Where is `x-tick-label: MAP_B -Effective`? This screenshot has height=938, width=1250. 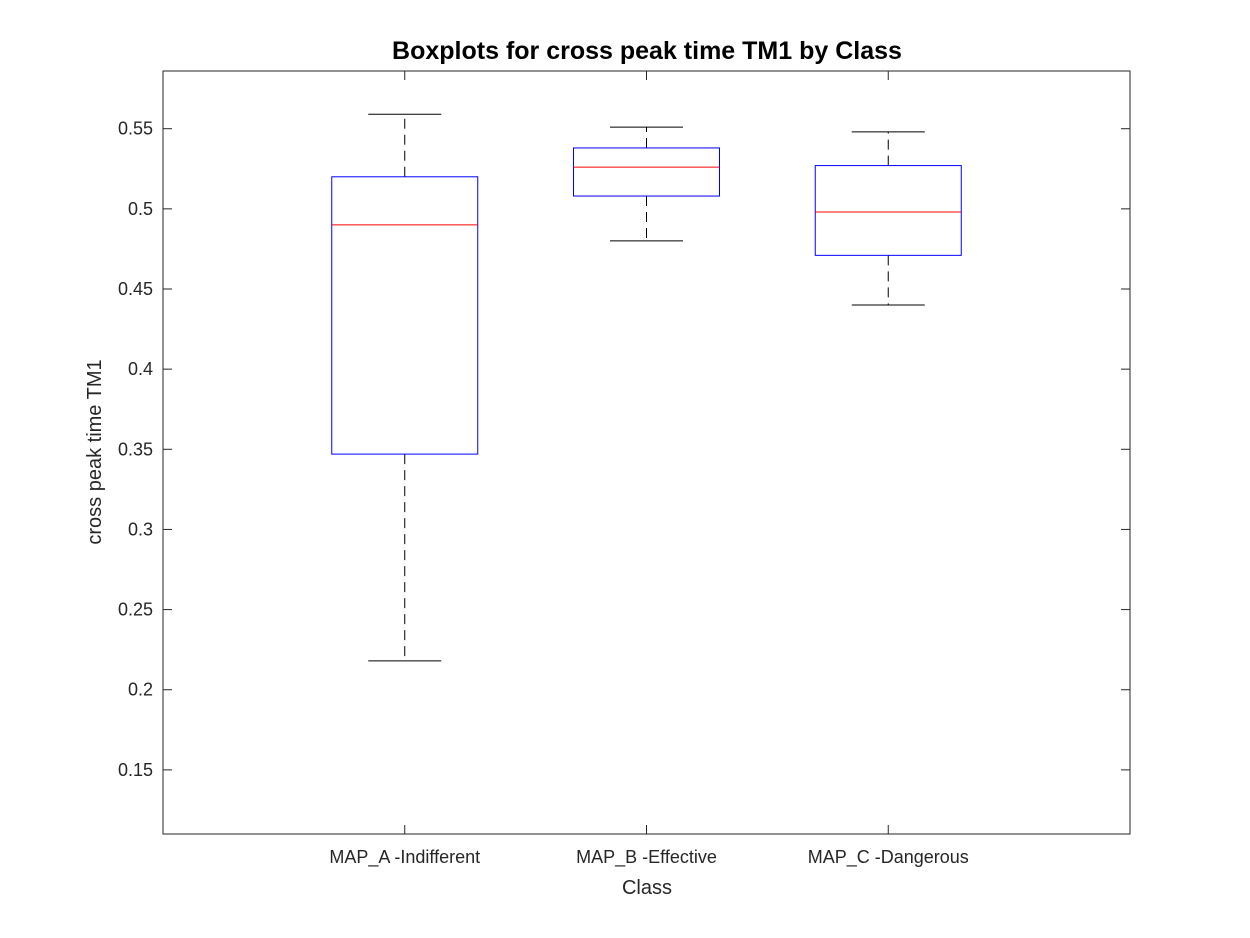
x-tick-label: MAP_B -Effective is located at coordinates (646, 857).